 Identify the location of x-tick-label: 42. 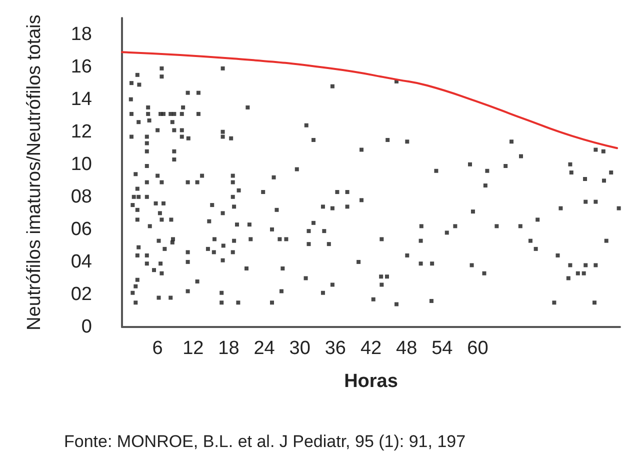
(371, 348).